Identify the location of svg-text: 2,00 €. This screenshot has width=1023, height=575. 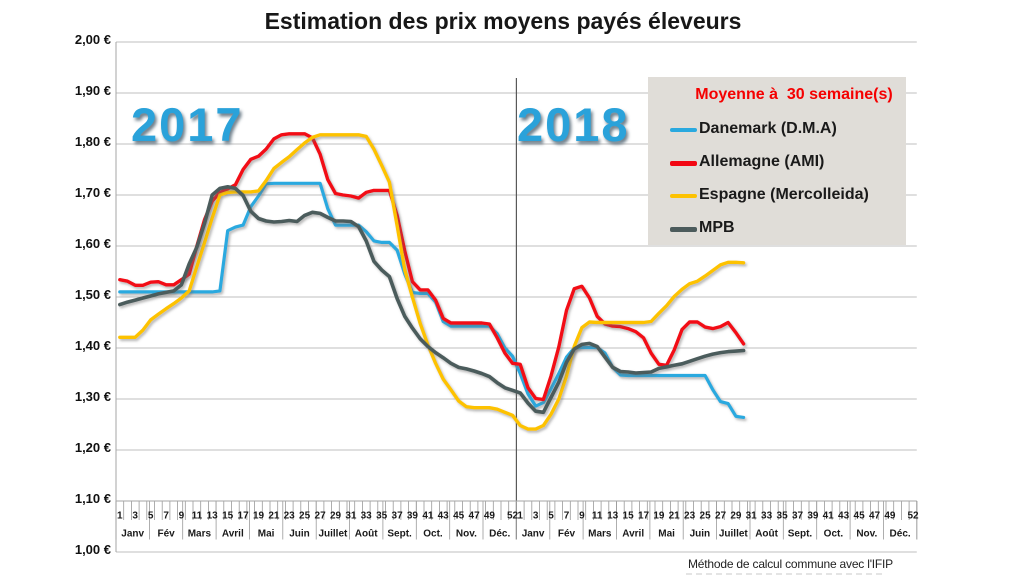
(93, 39).